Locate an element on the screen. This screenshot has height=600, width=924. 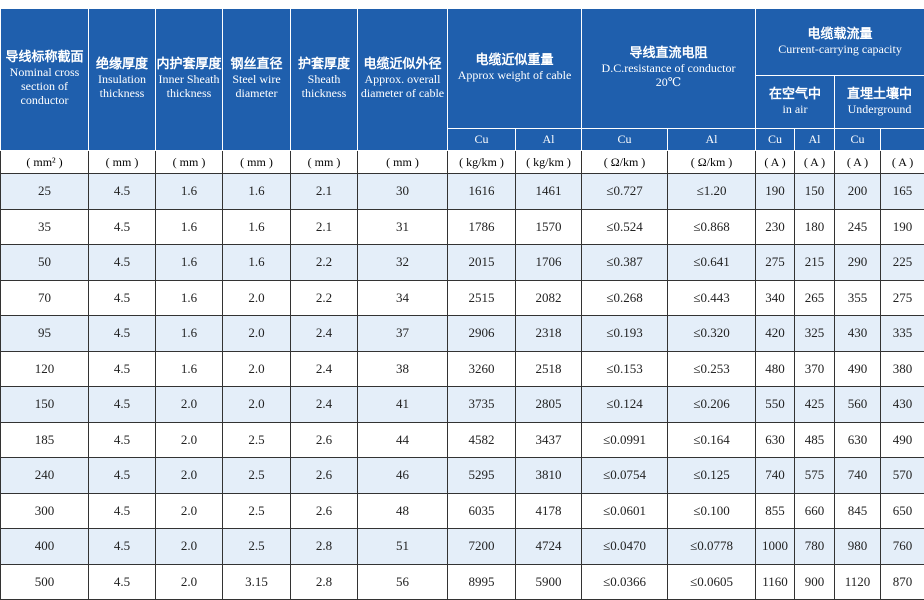
data-cell: 32 is located at coordinates (403, 263).